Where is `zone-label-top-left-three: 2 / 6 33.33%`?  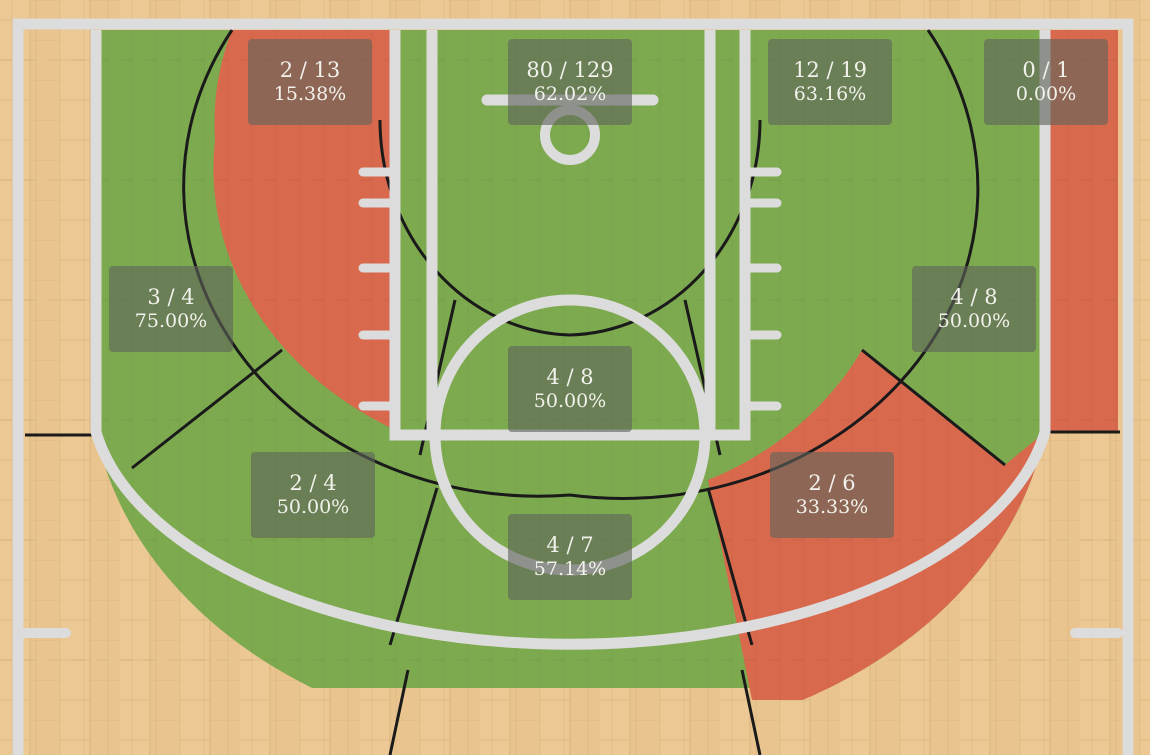 zone-label-top-left-three: 2 / 6 33.33% is located at coordinates (832, 495).